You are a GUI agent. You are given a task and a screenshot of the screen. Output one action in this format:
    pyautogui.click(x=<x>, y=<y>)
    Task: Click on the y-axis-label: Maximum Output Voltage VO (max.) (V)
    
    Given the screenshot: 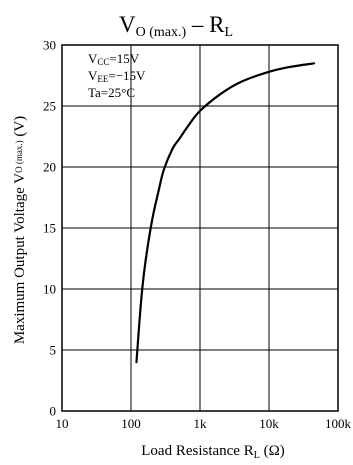 What is the action you would take?
    pyautogui.click(x=20, y=230)
    